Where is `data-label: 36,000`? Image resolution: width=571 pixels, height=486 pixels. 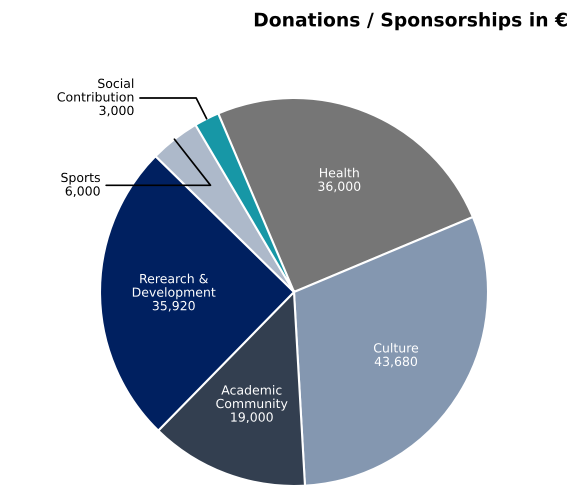
data-label: 36,000 is located at coordinates (339, 187).